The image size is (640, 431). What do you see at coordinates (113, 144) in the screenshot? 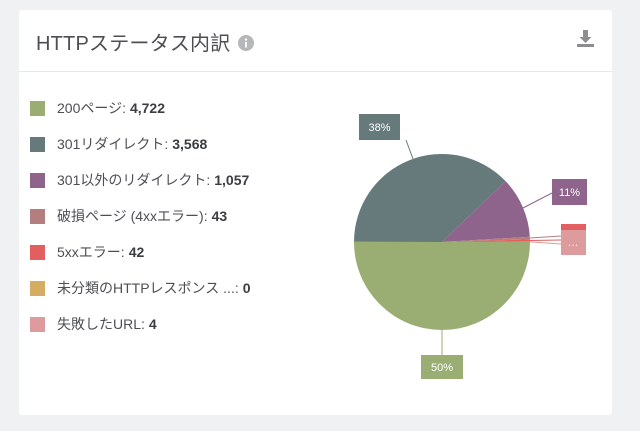
I see `legend-label: 301リダイレクト:` at bounding box center [113, 144].